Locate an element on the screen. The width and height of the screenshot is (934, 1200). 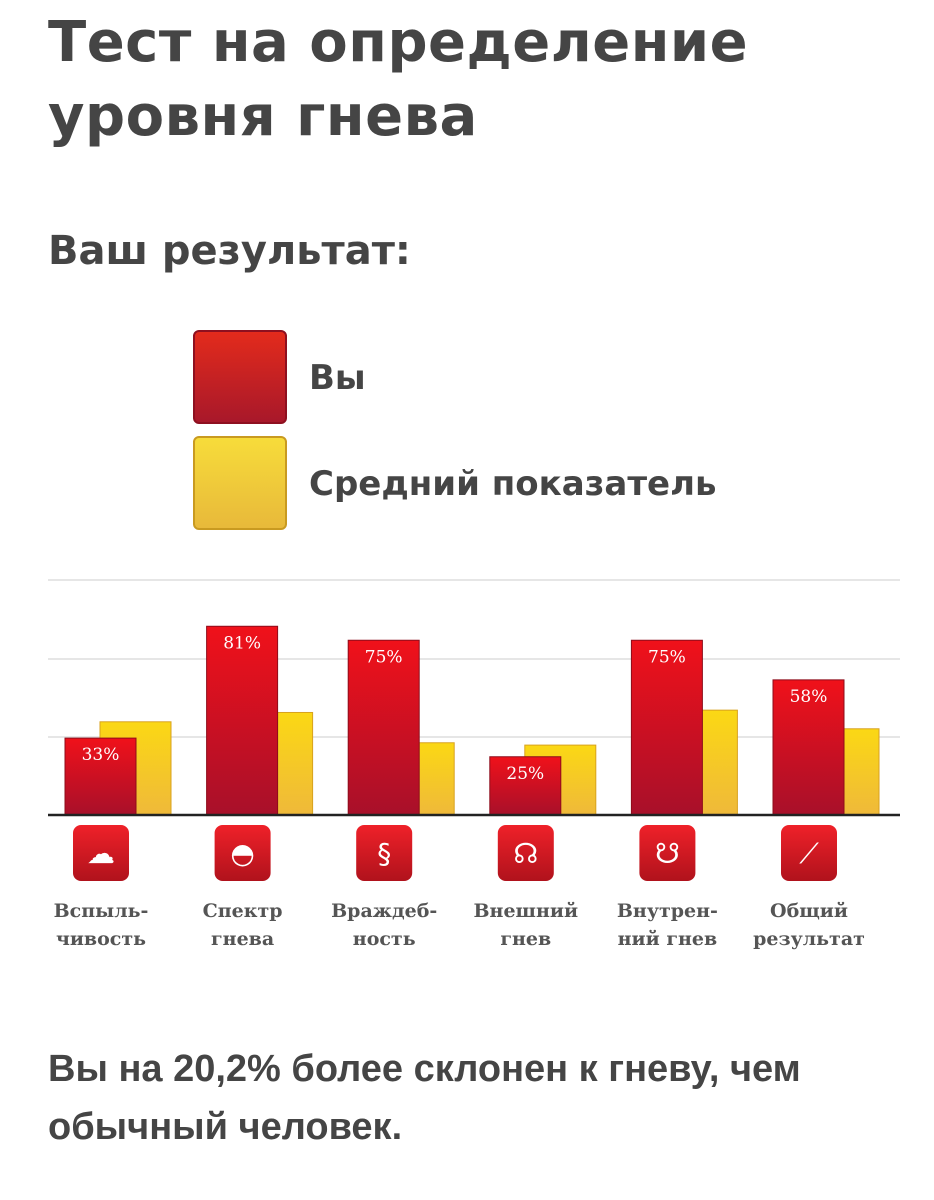
line-graph-icon: ⟋ is located at coordinates (809, 853).